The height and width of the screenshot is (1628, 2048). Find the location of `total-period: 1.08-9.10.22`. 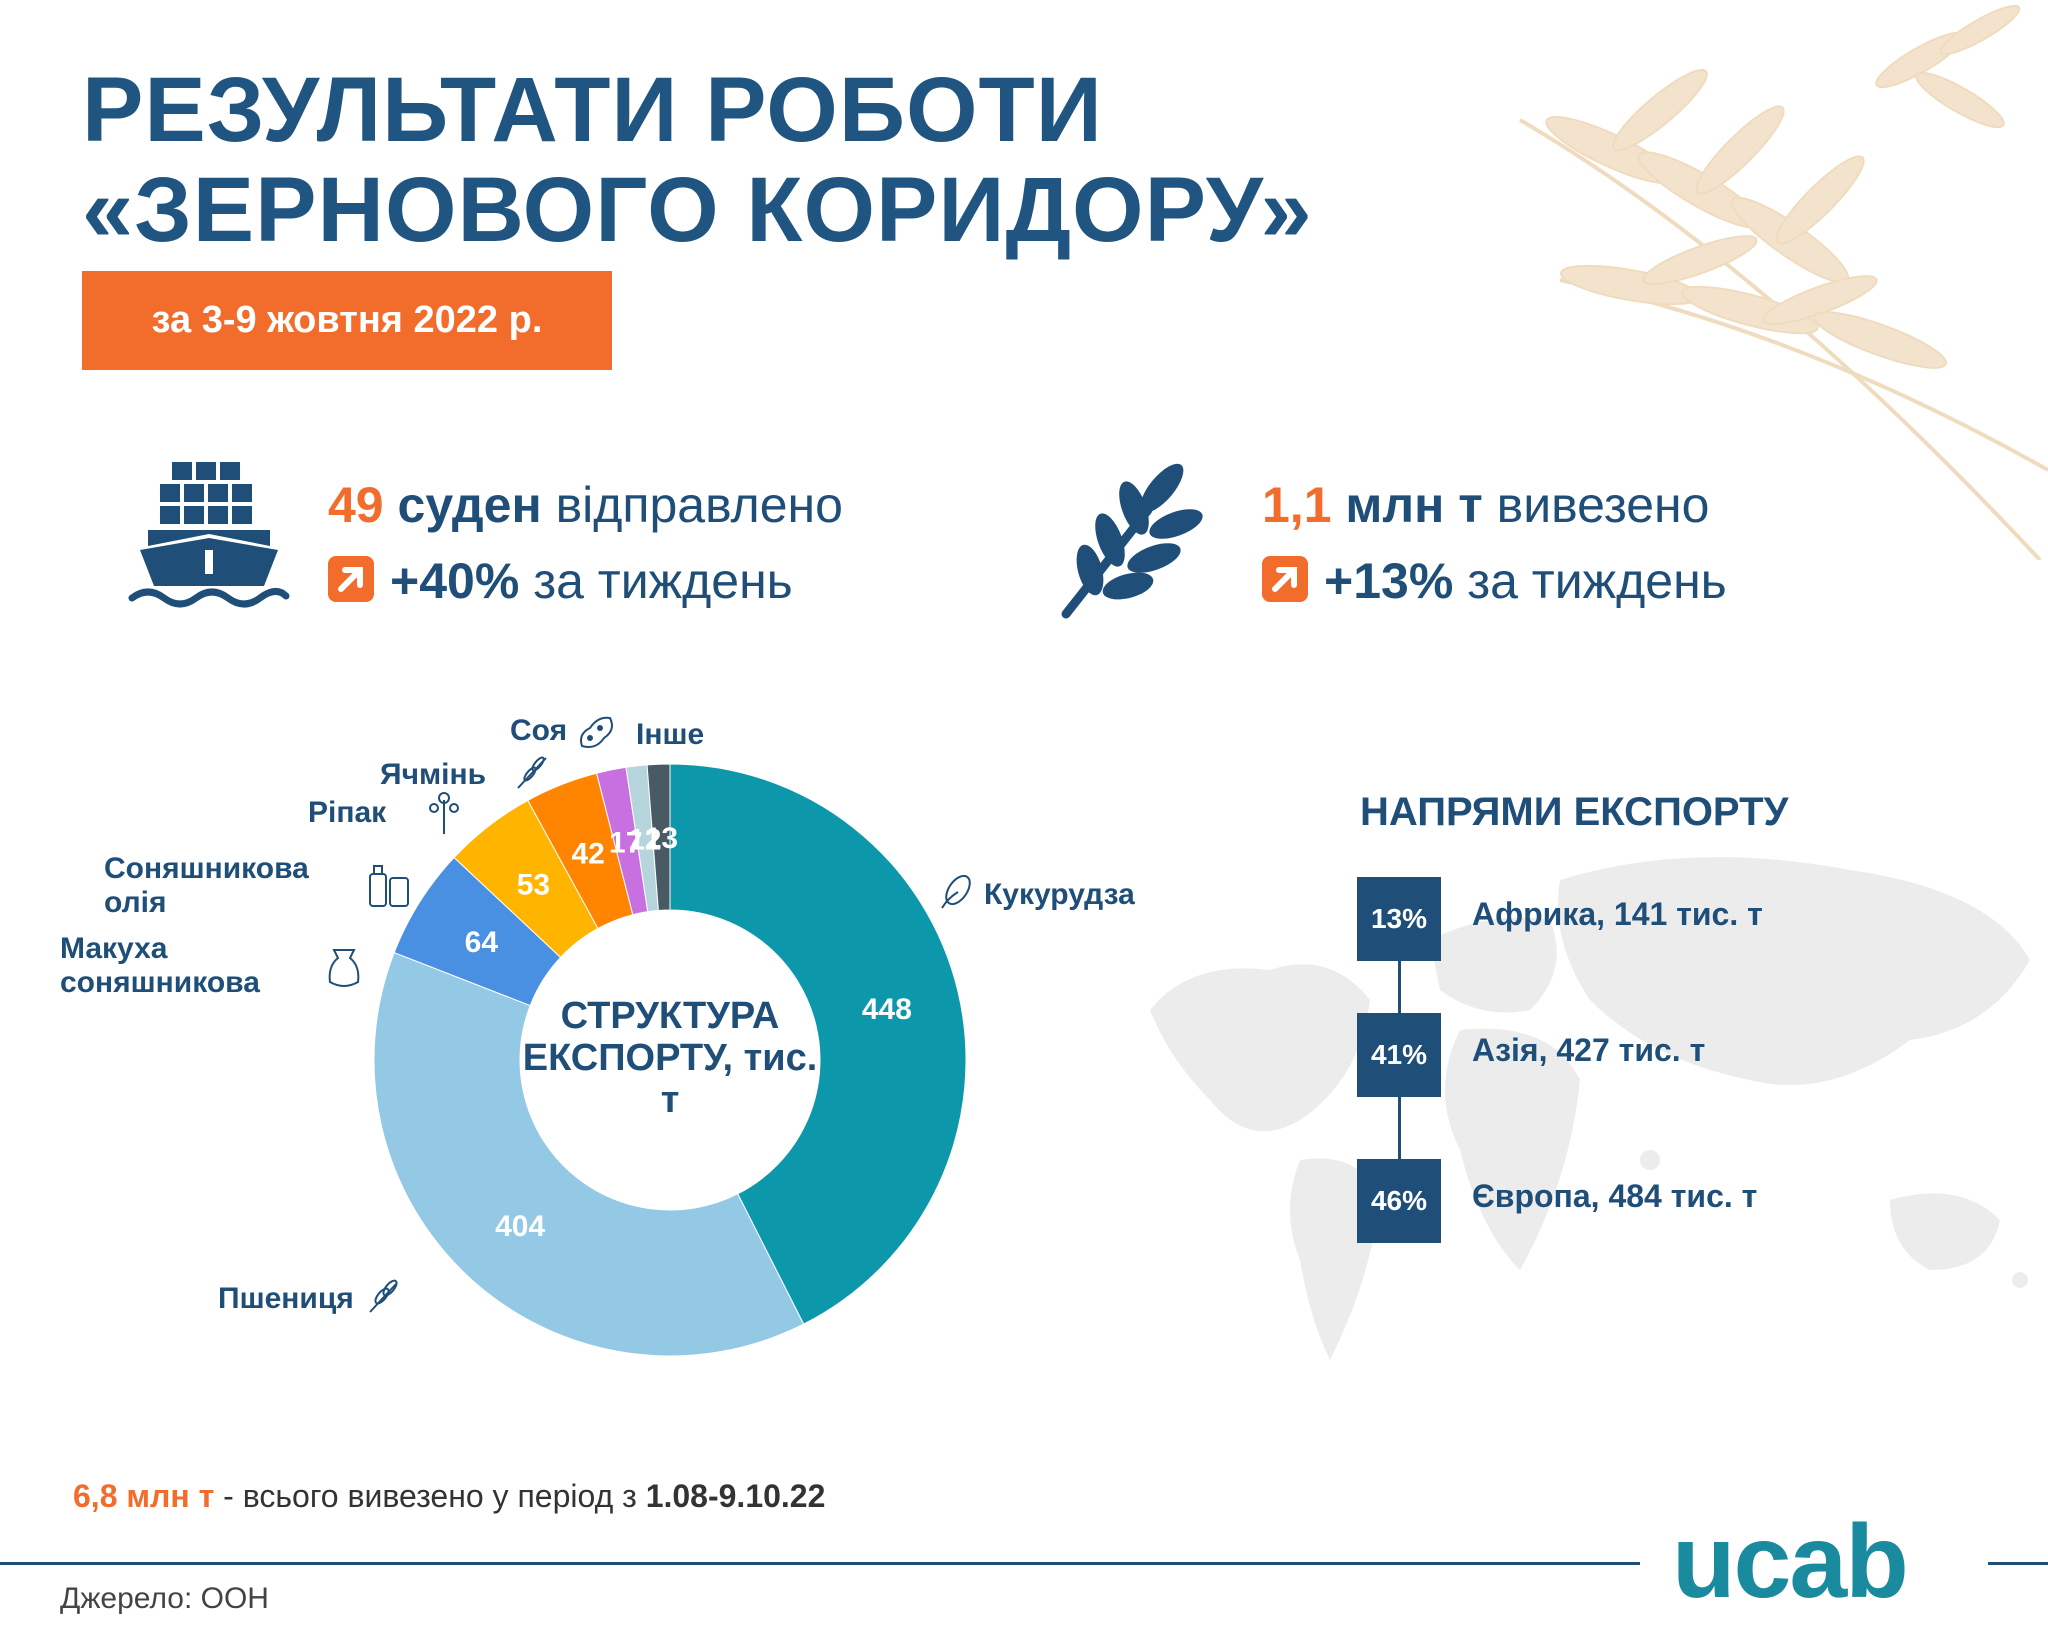

total-period: 1.08-9.10.22 is located at coordinates (735, 1496).